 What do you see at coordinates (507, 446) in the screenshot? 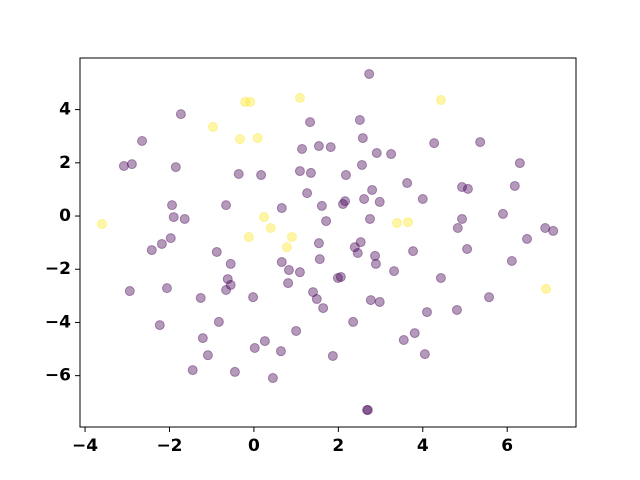
I see `x-tick-label: 6` at bounding box center [507, 446].